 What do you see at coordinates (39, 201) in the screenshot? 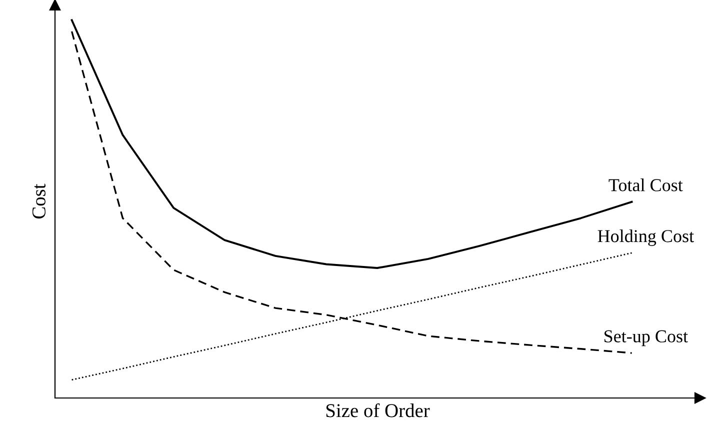
I see `y-axis-title: Cost` at bounding box center [39, 201].